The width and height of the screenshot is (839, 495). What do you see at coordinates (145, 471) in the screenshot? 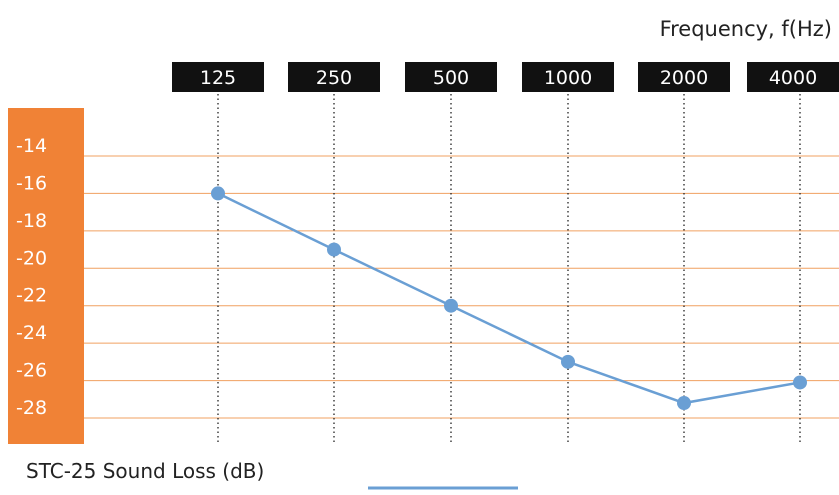
I see `legend-label: STC-25 Sound Loss (dB)` at bounding box center [145, 471].